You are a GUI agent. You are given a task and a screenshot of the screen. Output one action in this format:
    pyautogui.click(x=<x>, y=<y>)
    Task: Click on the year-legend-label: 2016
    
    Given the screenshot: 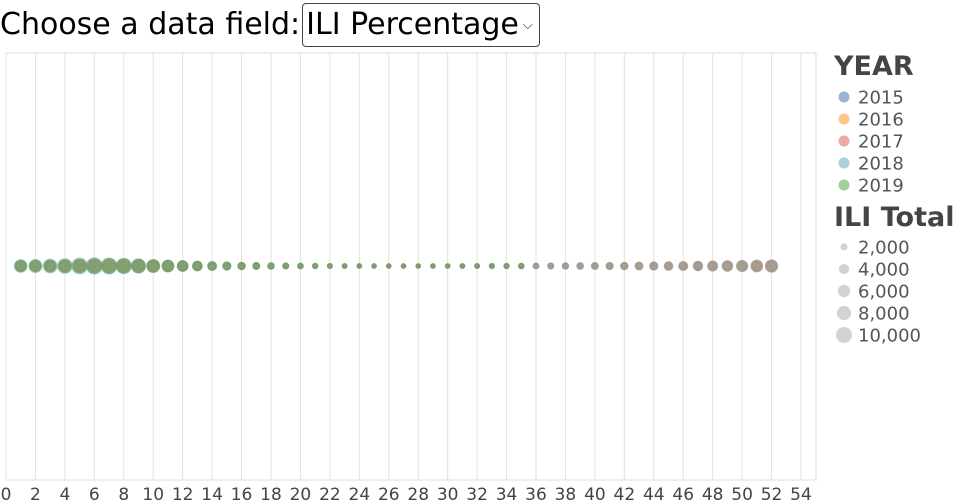 What is the action you would take?
    pyautogui.click(x=881, y=120)
    